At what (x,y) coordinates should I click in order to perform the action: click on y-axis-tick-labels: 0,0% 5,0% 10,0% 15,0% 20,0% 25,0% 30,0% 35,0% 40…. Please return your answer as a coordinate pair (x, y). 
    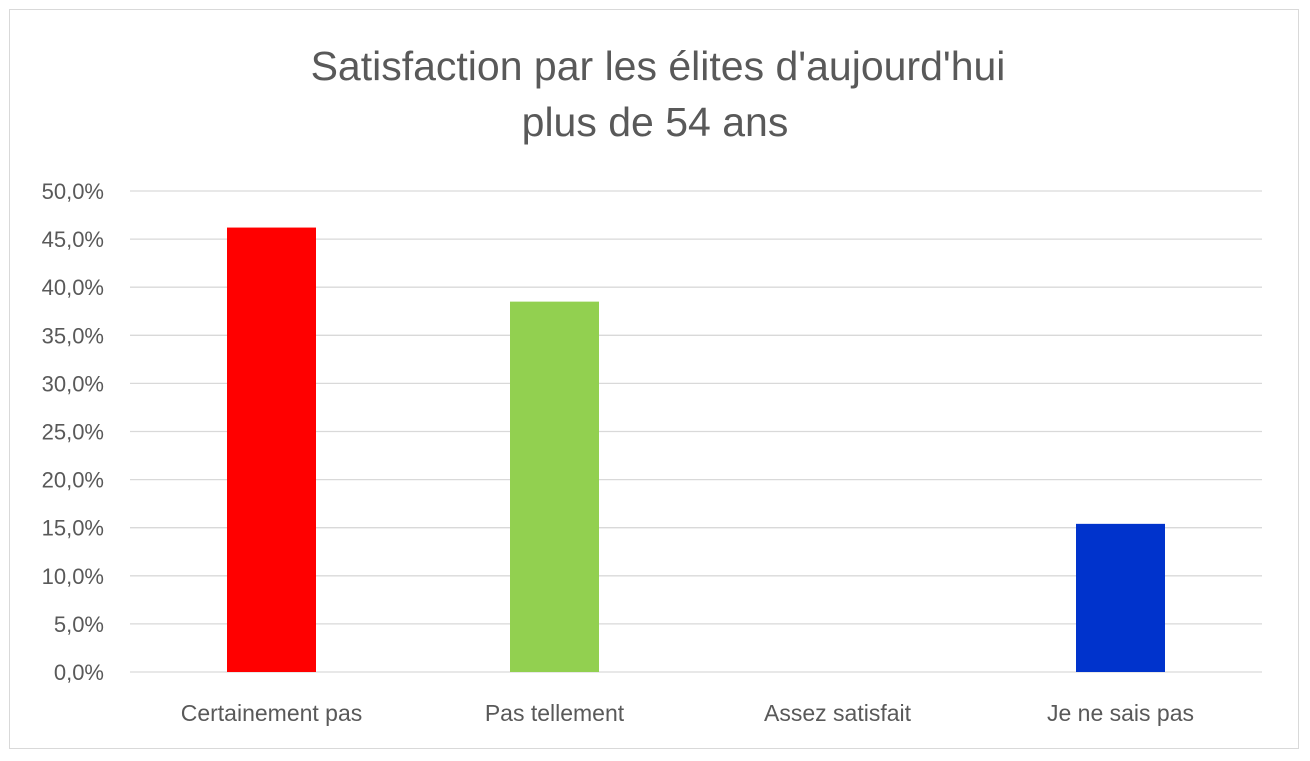
    Looking at the image, I should click on (73, 432).